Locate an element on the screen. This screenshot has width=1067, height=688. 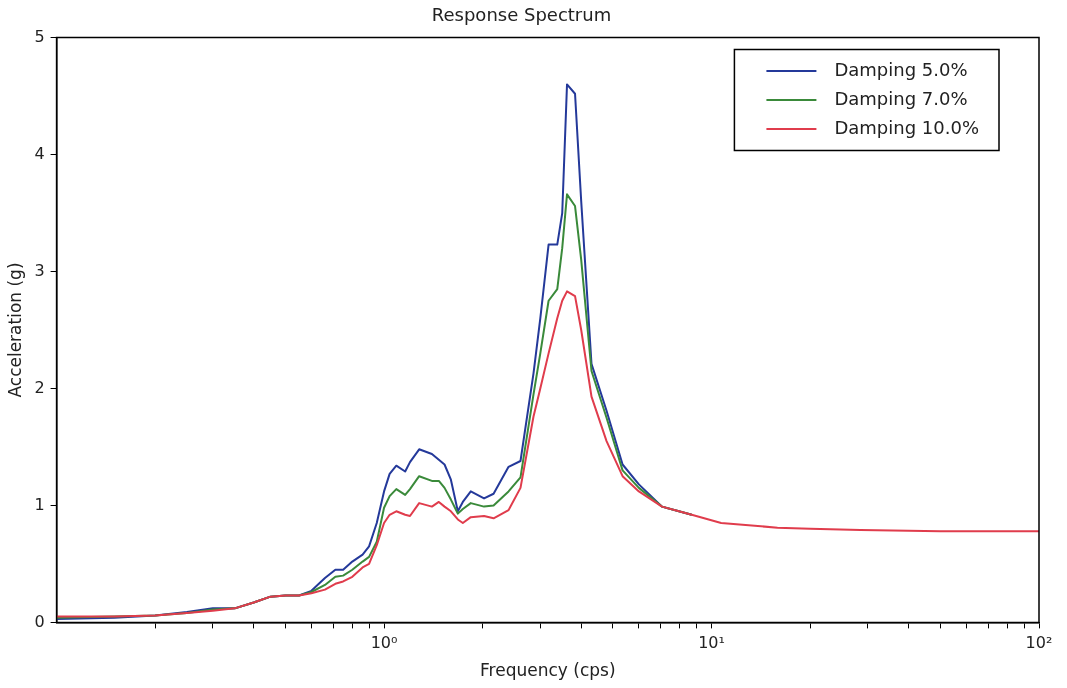
y-tick-label: 2 is located at coordinates (39, 387).